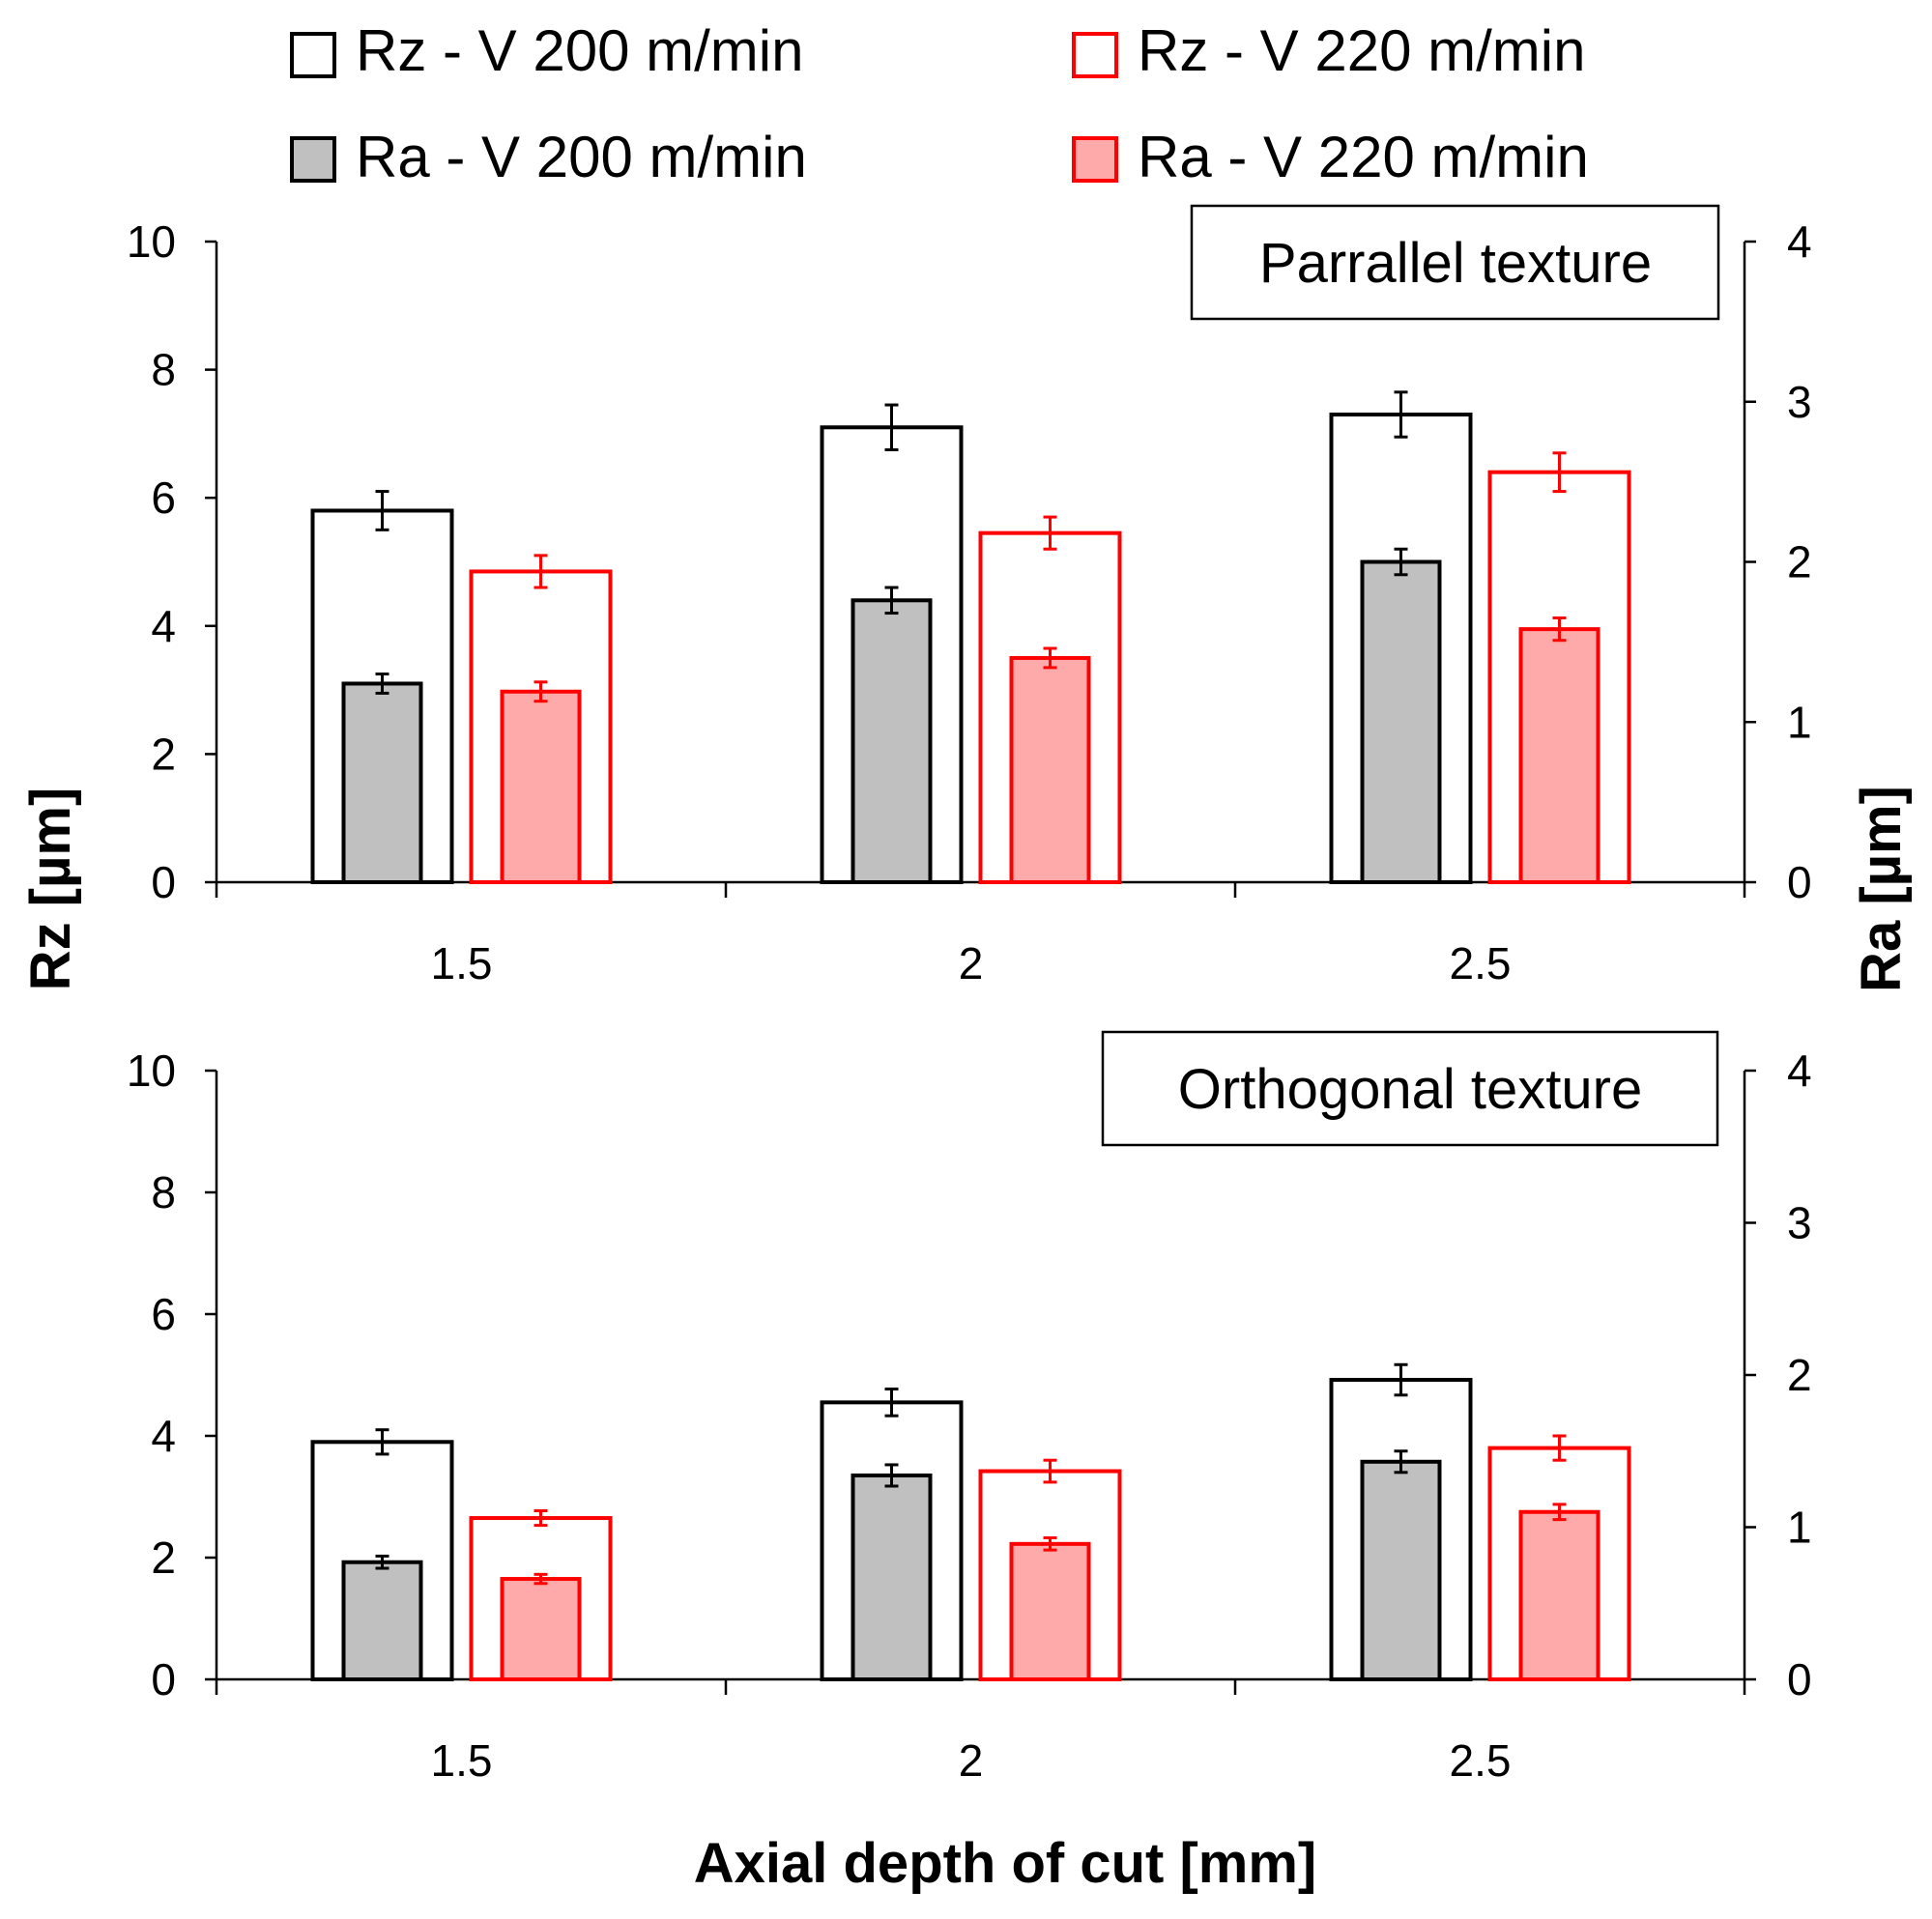 Image resolution: width=1932 pixels, height=1919 pixels. What do you see at coordinates (1363, 157) in the screenshot?
I see `legend-label-ra-v-220-m-min: Ra - V 220 m/min` at bounding box center [1363, 157].